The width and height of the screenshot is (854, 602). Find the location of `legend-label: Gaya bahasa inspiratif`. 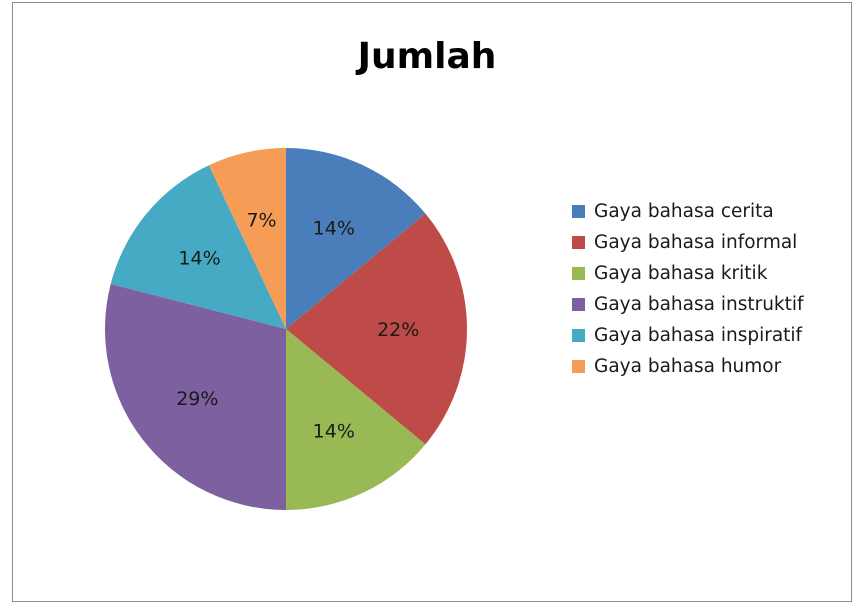

legend-label: Gaya bahasa inspiratif is located at coordinates (698, 335).